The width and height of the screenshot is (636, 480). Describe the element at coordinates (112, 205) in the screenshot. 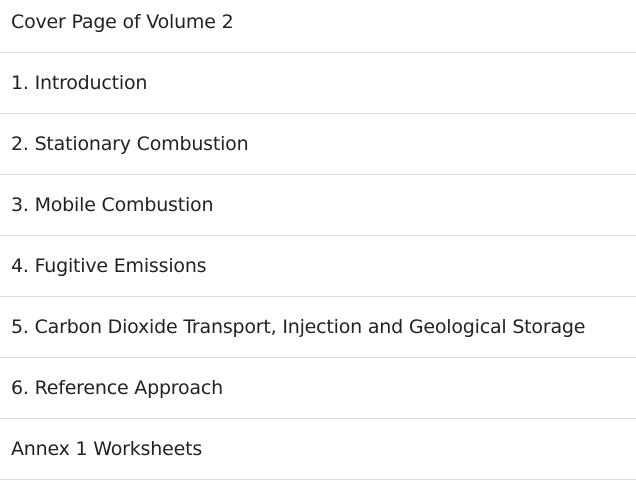

I see `item-label: 3. Mobile Combustion` at that location.